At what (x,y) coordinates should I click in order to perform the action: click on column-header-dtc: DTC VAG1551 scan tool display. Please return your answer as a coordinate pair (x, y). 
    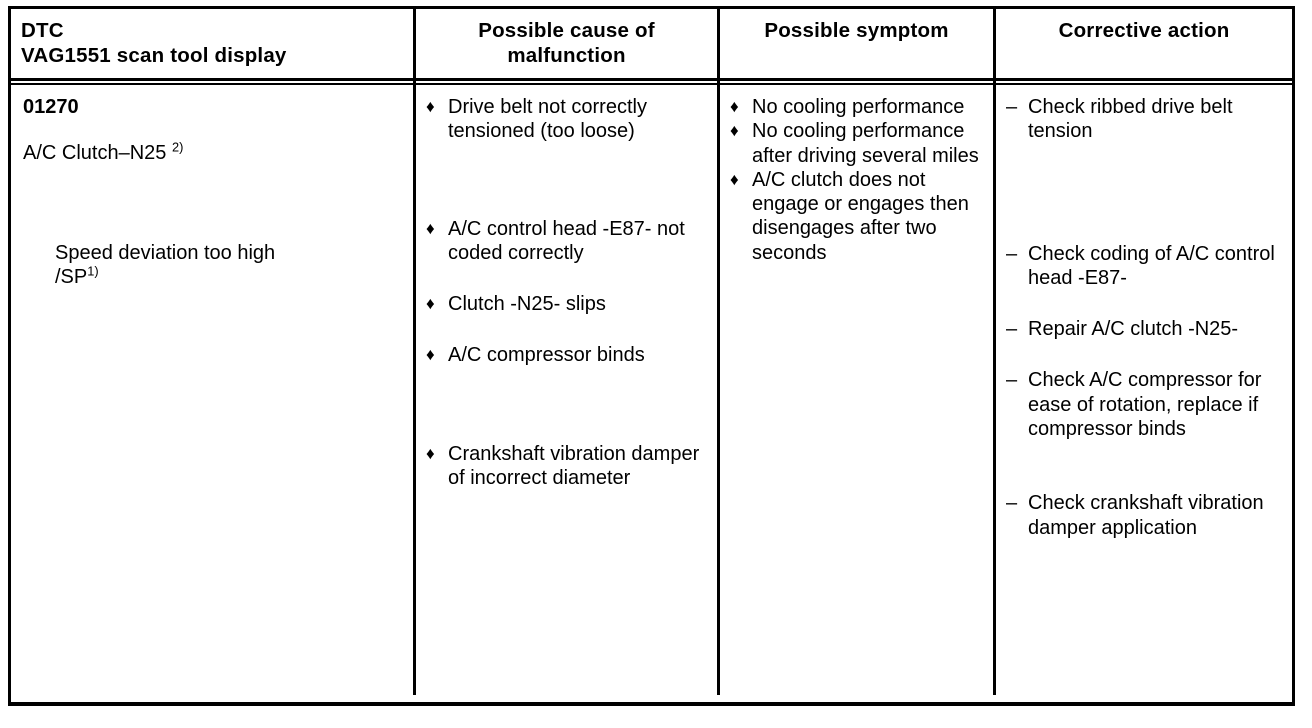
    Looking at the image, I should click on (213, 45).